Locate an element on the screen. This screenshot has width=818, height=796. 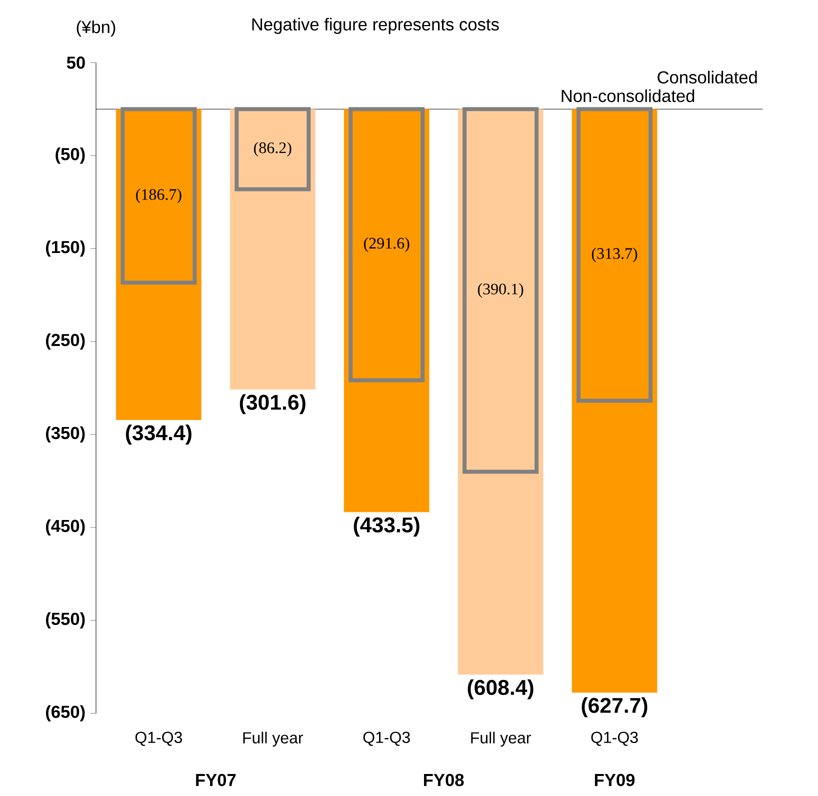
text: FY08 is located at coordinates (444, 780).